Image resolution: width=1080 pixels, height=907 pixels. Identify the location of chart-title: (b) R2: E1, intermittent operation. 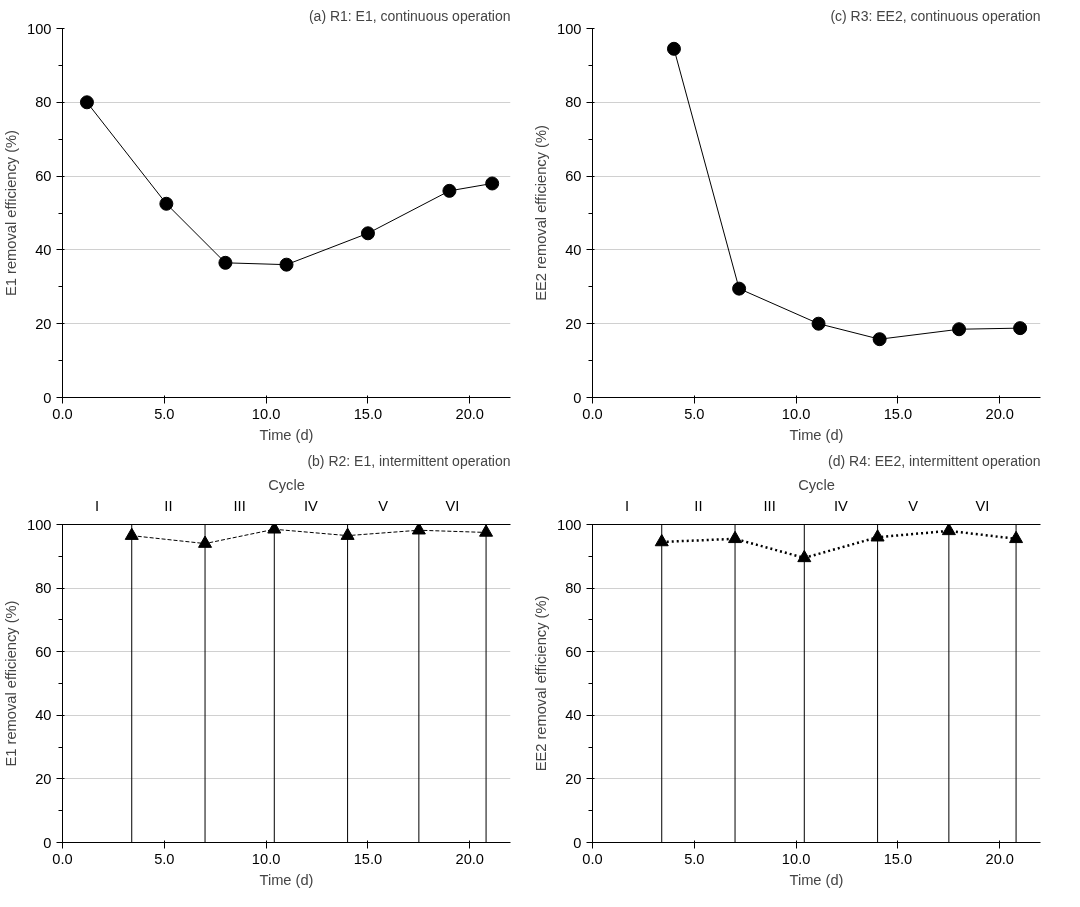
(409, 460).